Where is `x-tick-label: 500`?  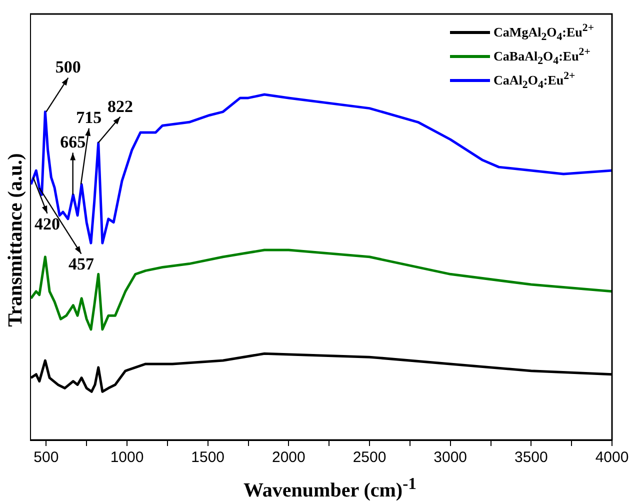 x-tick-label: 500 is located at coordinates (46, 457).